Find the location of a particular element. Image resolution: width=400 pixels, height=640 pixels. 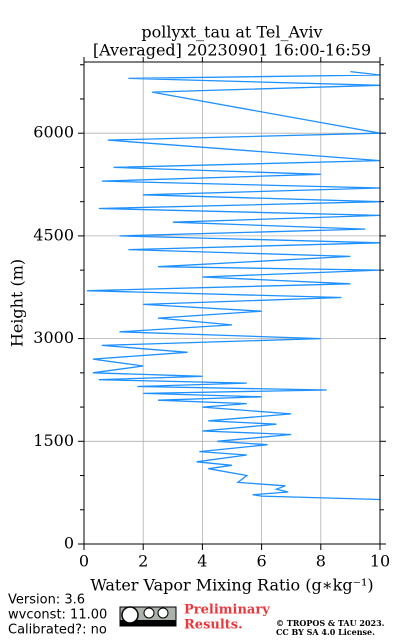

cc-logo is located at coordinates (148, 616).